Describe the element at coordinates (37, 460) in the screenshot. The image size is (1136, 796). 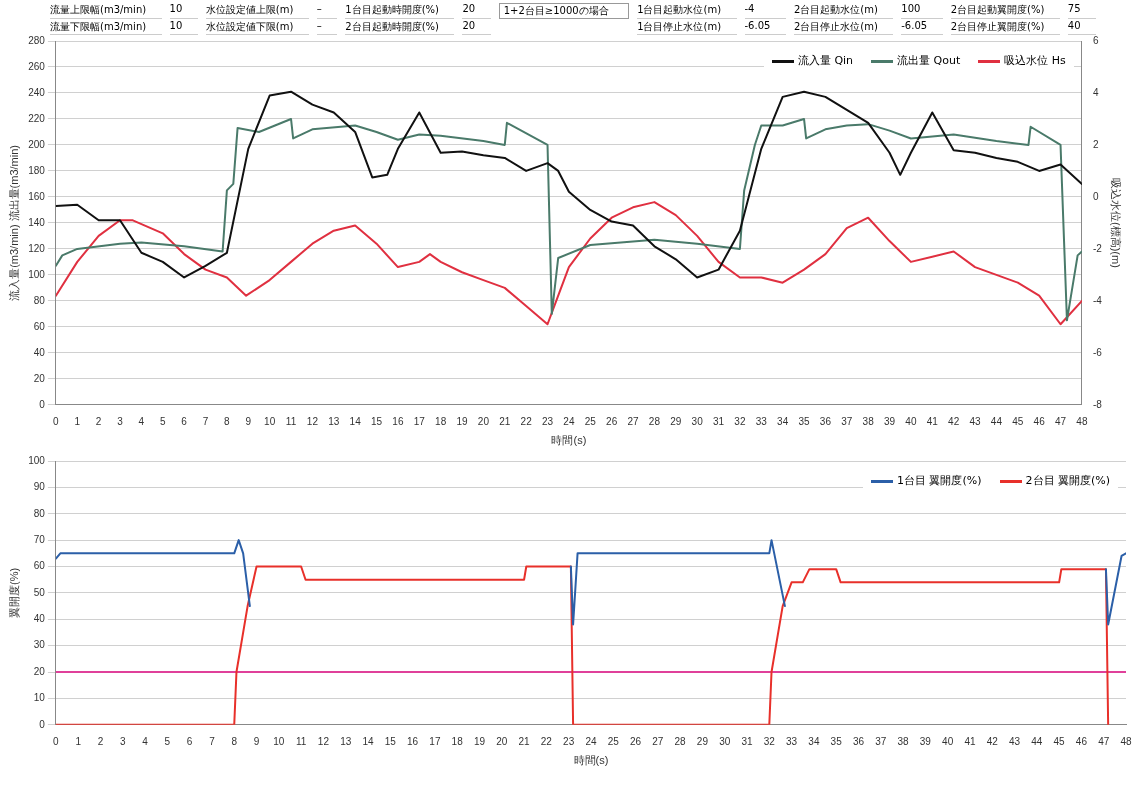
I see `y-tick-label: 100` at that location.